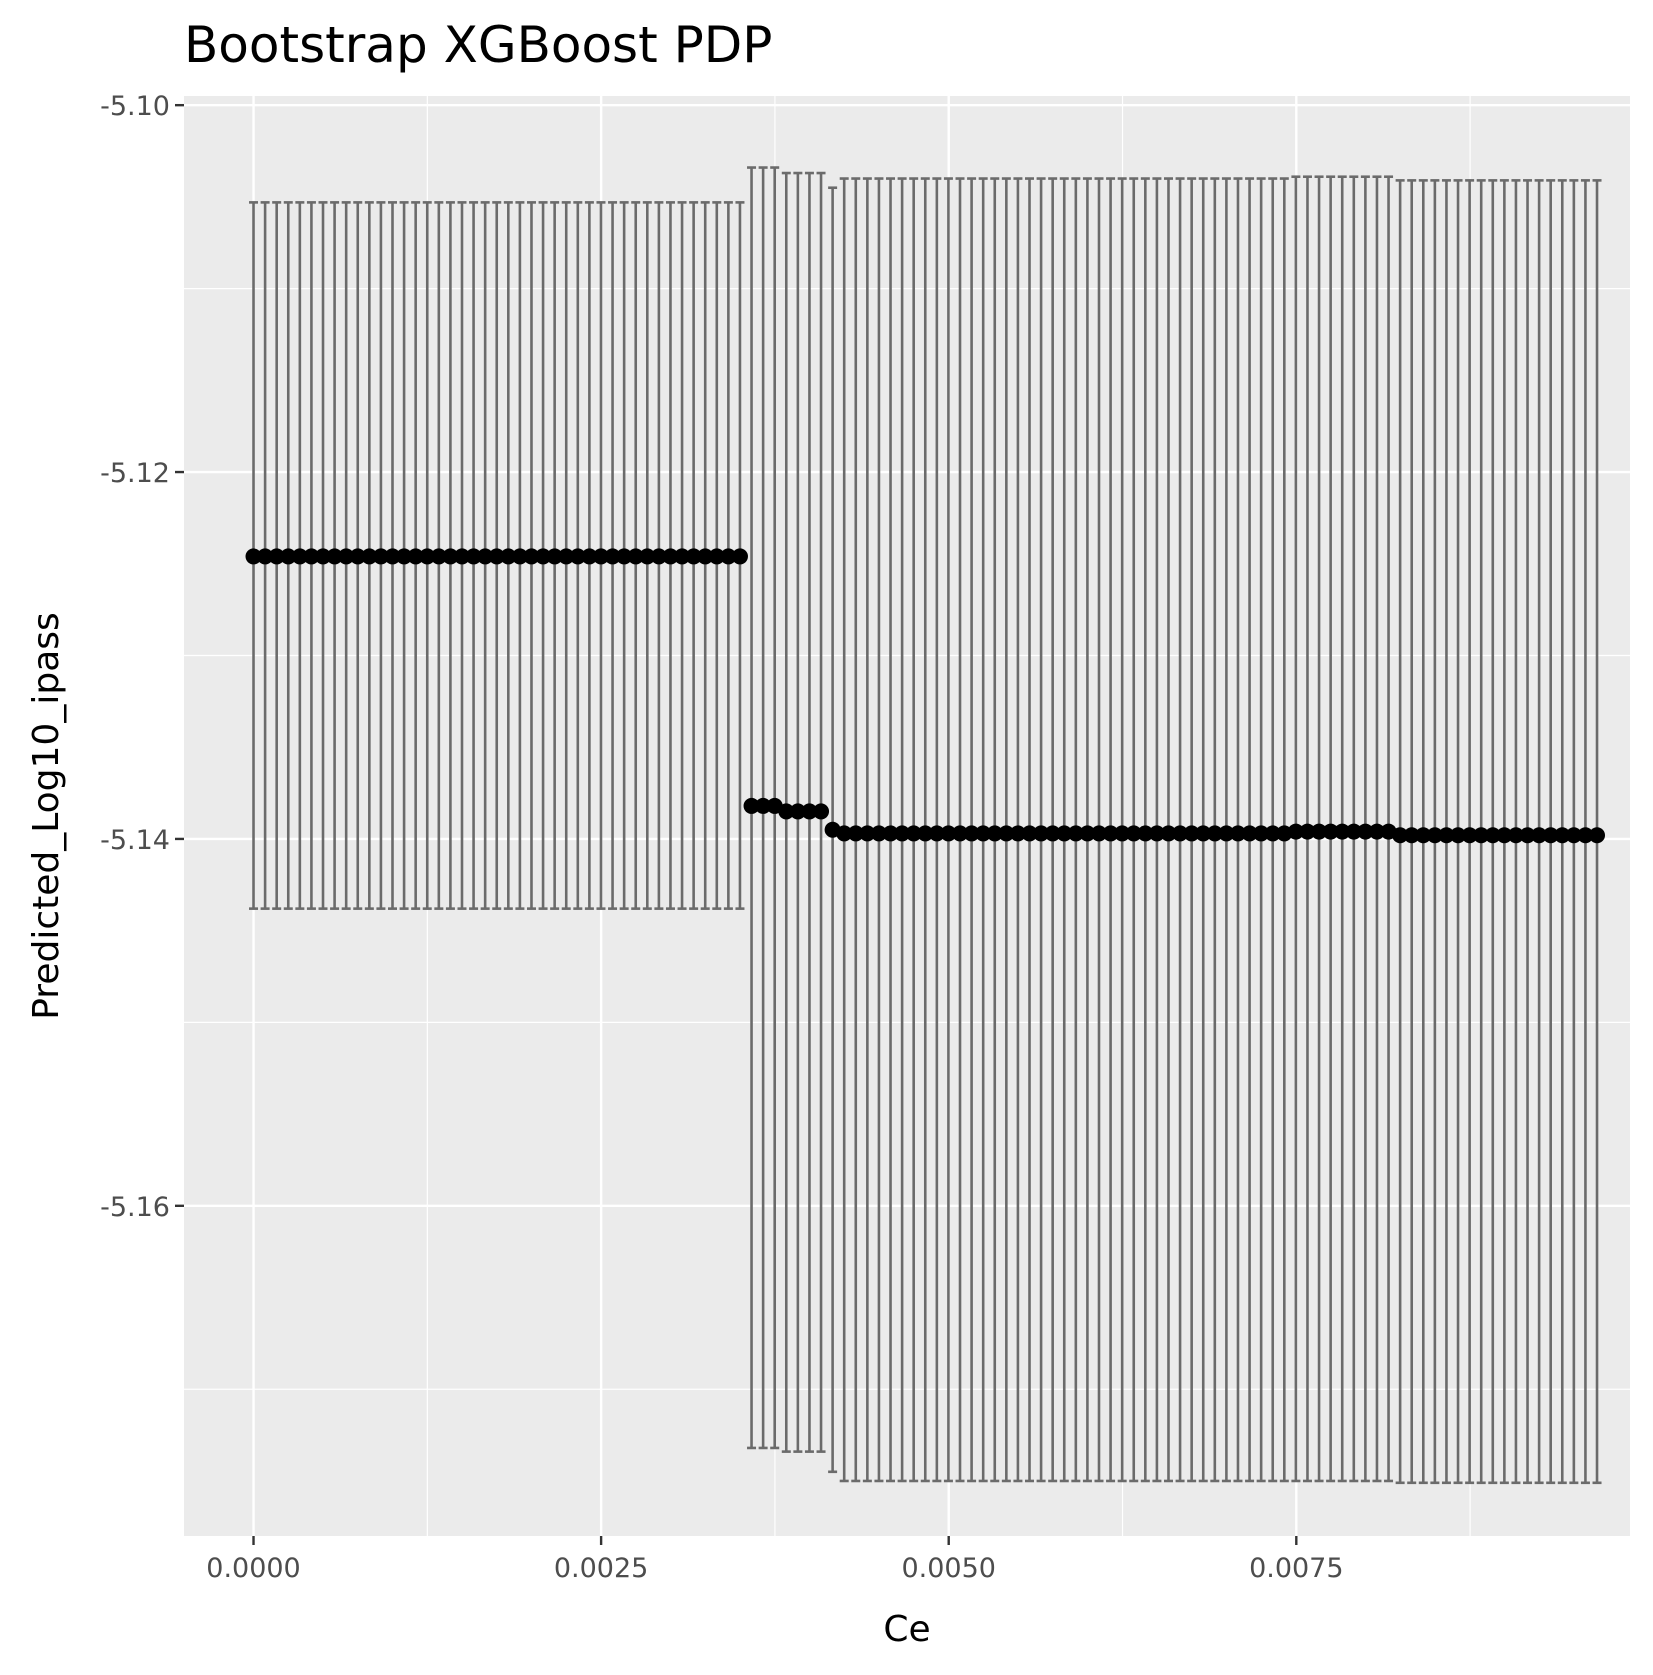 Image resolution: width=1653 pixels, height=1675 pixels. What do you see at coordinates (601, 1568) in the screenshot?
I see `x-tick-label: 0.0025` at bounding box center [601, 1568].